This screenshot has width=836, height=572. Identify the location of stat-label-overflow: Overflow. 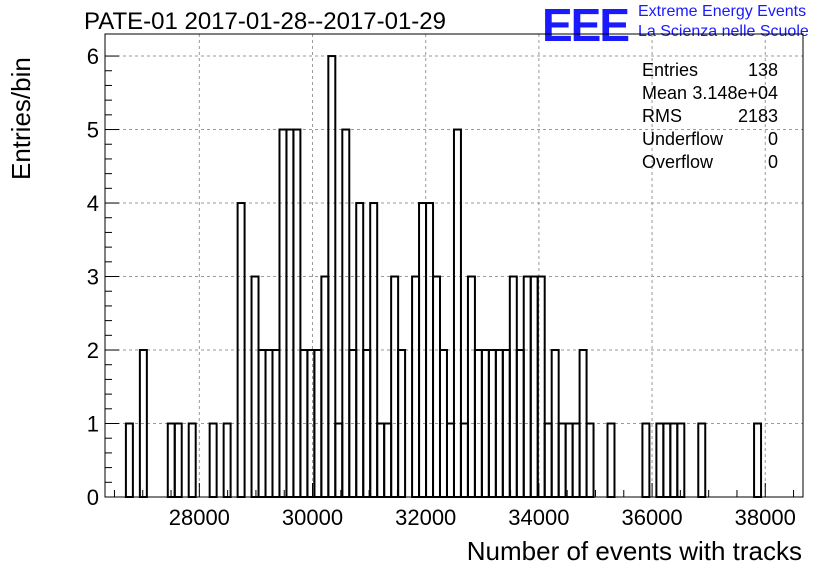
(678, 162).